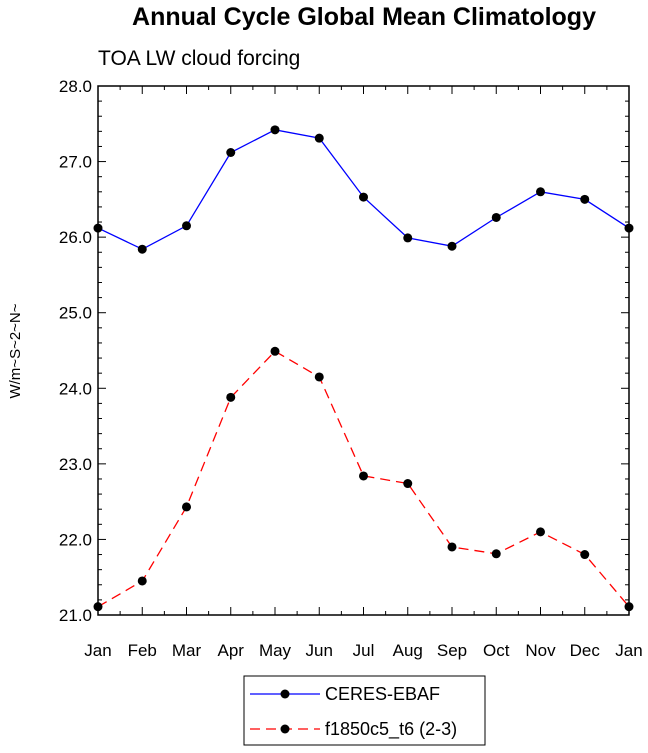 The width and height of the screenshot is (648, 753). I want to click on x-tick-label: Jul, so click(364, 650).